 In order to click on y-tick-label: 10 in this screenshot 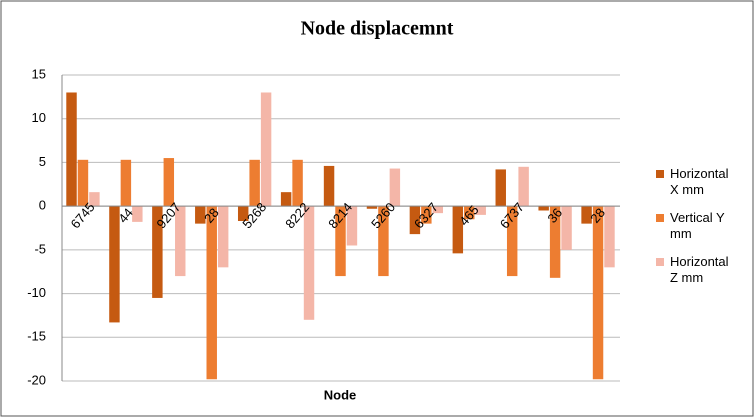, I will do `click(39, 117)`.